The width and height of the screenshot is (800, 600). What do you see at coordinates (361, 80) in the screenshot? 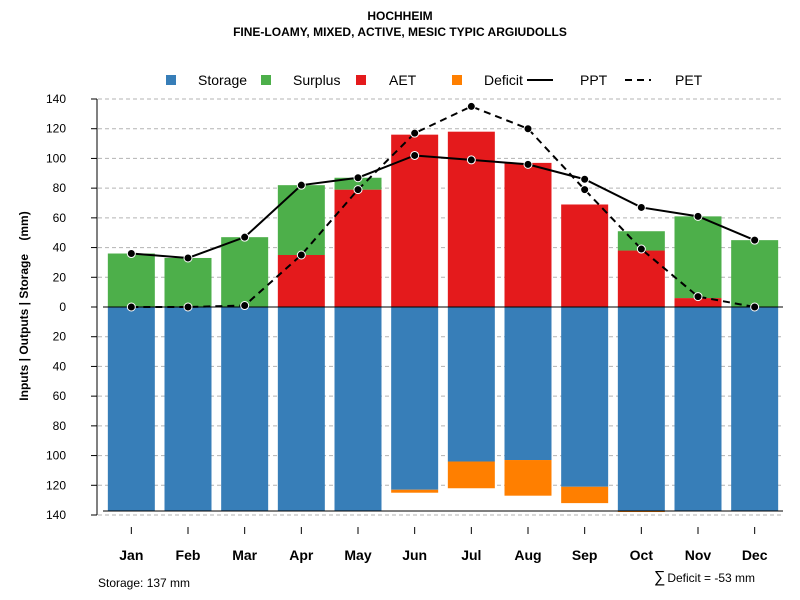
I see `legend-aet-swatch` at bounding box center [361, 80].